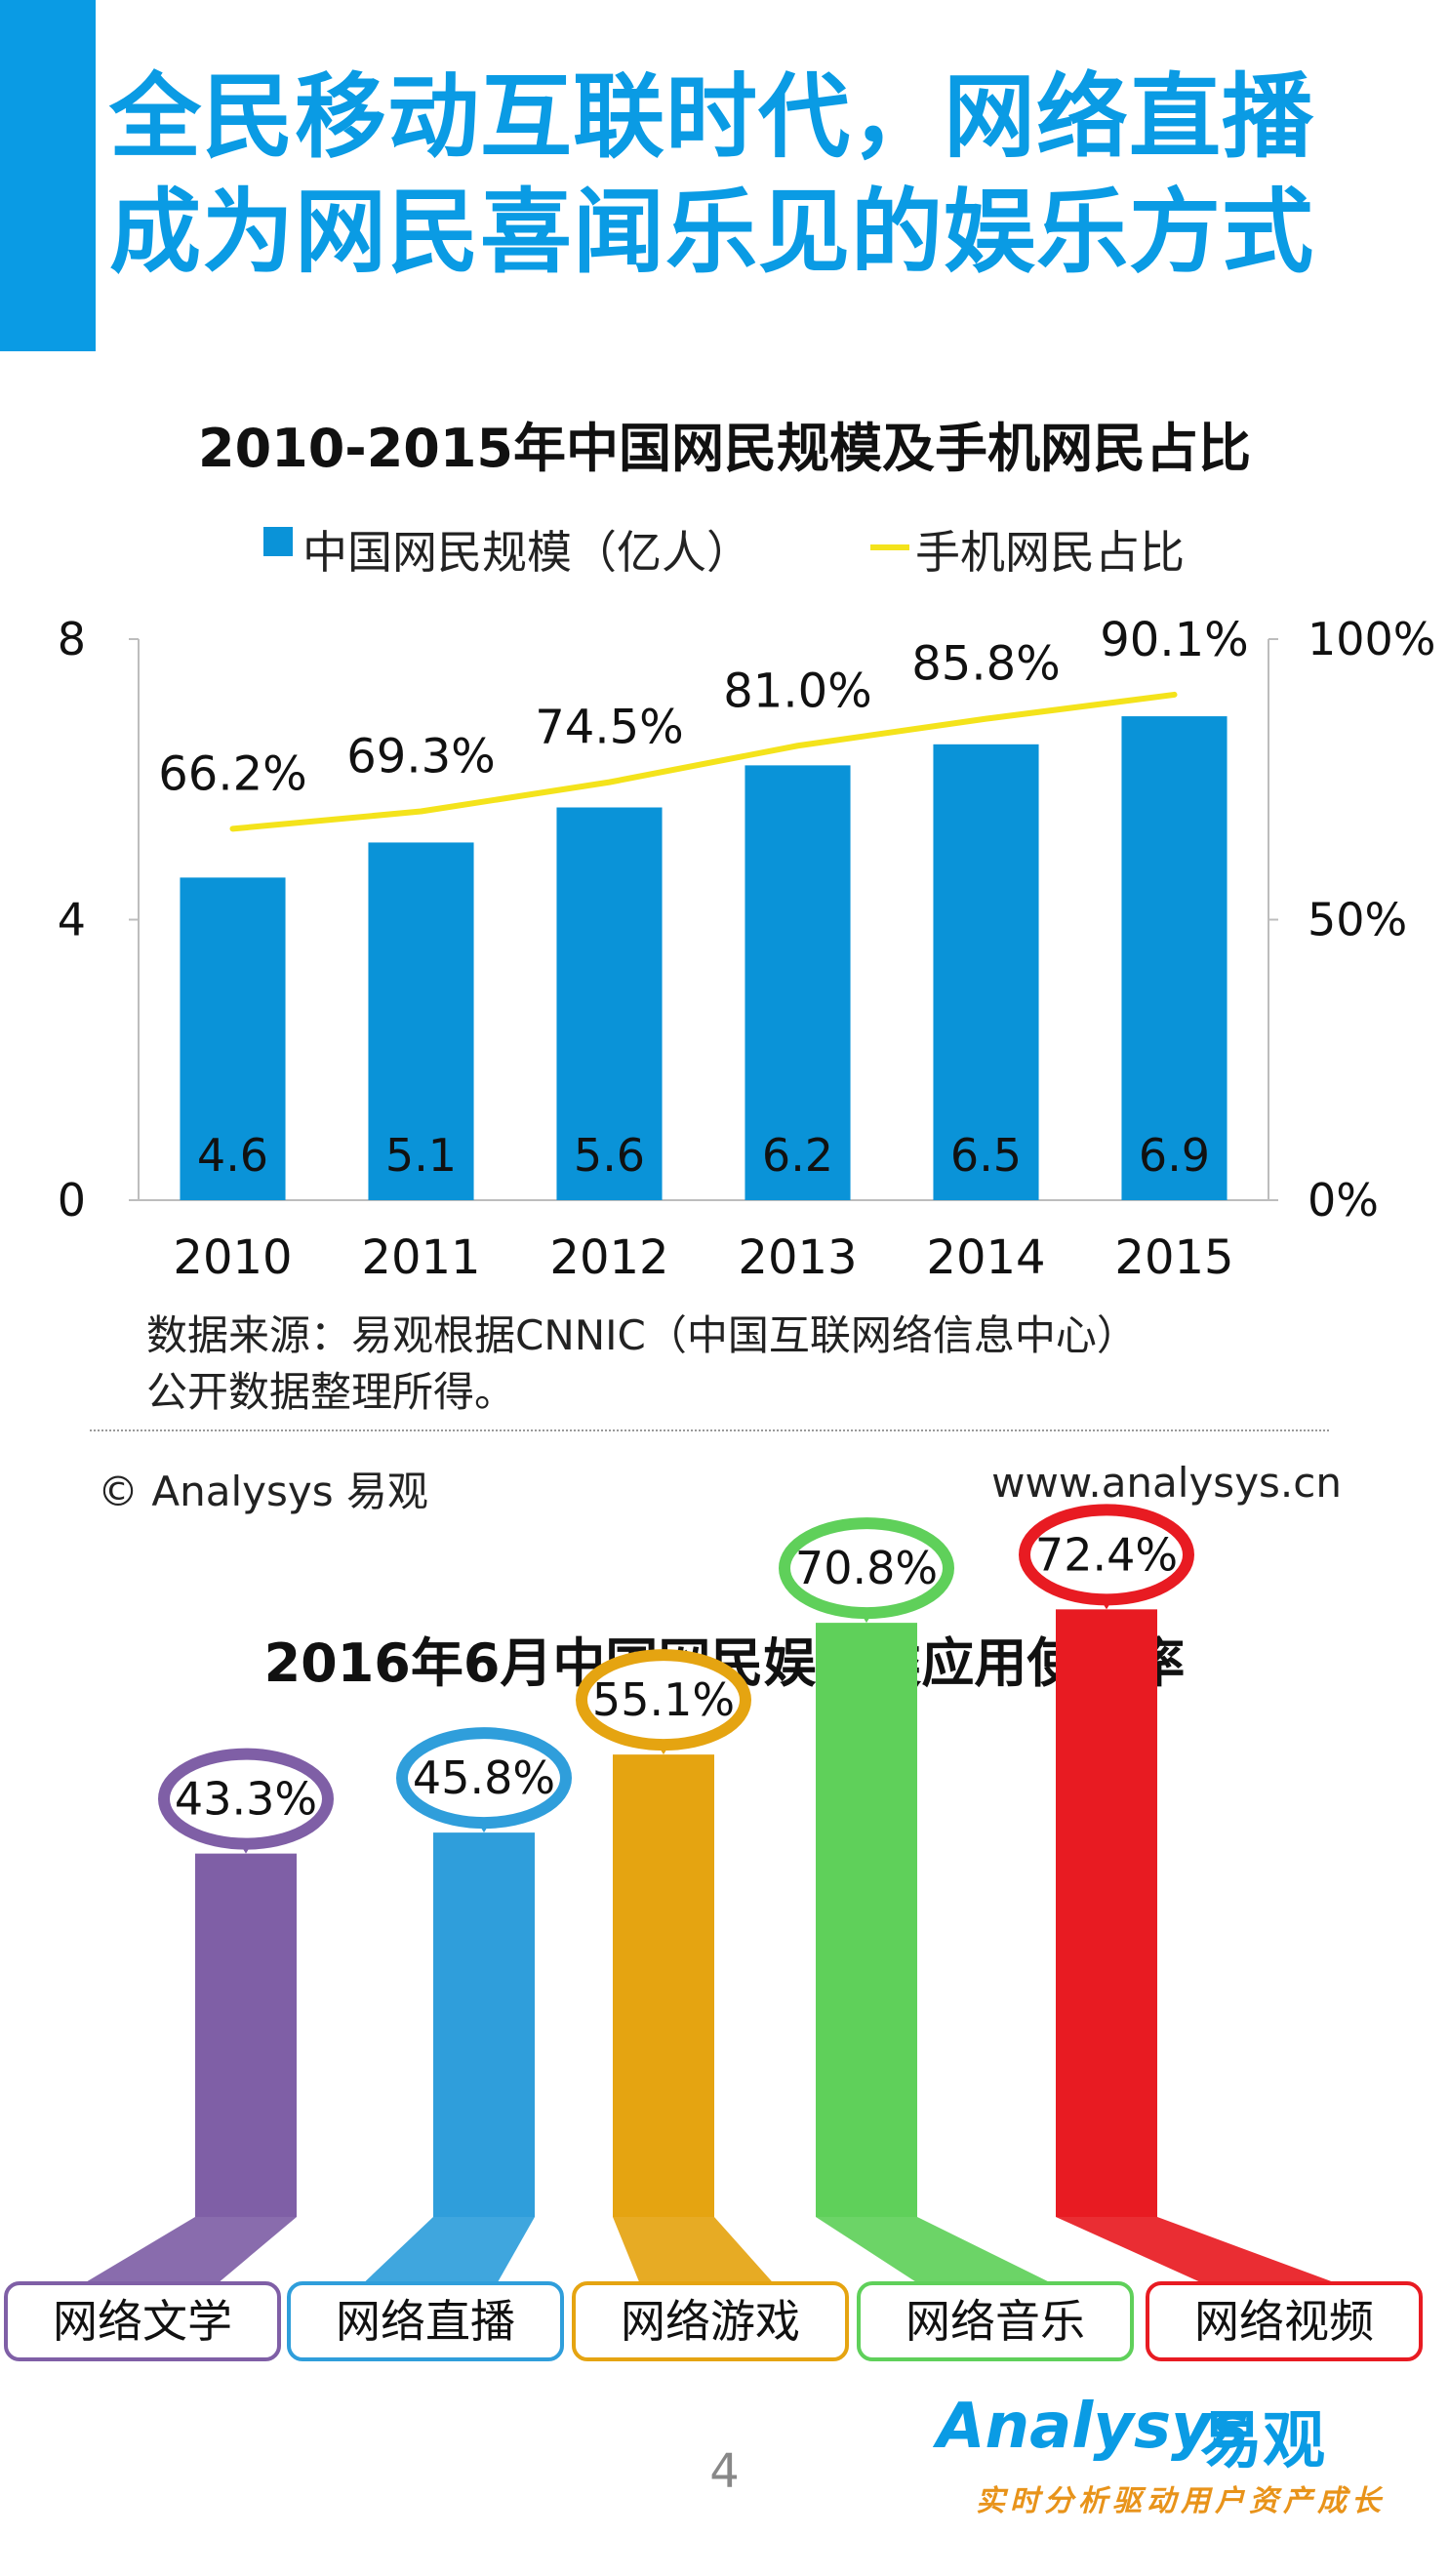 Image resolution: width=1449 pixels, height=2576 pixels. Describe the element at coordinates (609, 1155) in the screenshot. I see `bar-value-label: 5.6` at that location.